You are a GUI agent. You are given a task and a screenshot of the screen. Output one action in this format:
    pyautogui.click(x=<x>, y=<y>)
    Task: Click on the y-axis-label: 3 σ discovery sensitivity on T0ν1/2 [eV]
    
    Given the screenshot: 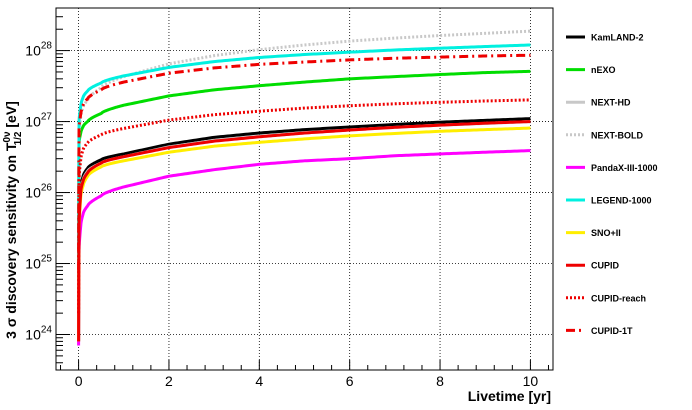 What is the action you would take?
    pyautogui.click(x=13, y=220)
    